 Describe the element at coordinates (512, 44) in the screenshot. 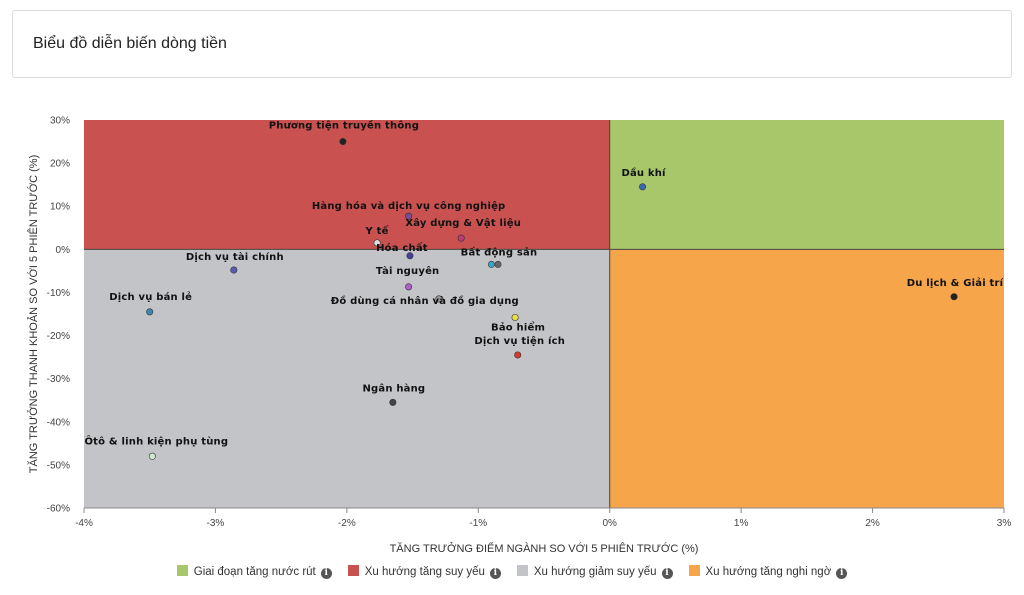

I see `title-card: Biểu đồ diễn biến dòng tiền` at that location.